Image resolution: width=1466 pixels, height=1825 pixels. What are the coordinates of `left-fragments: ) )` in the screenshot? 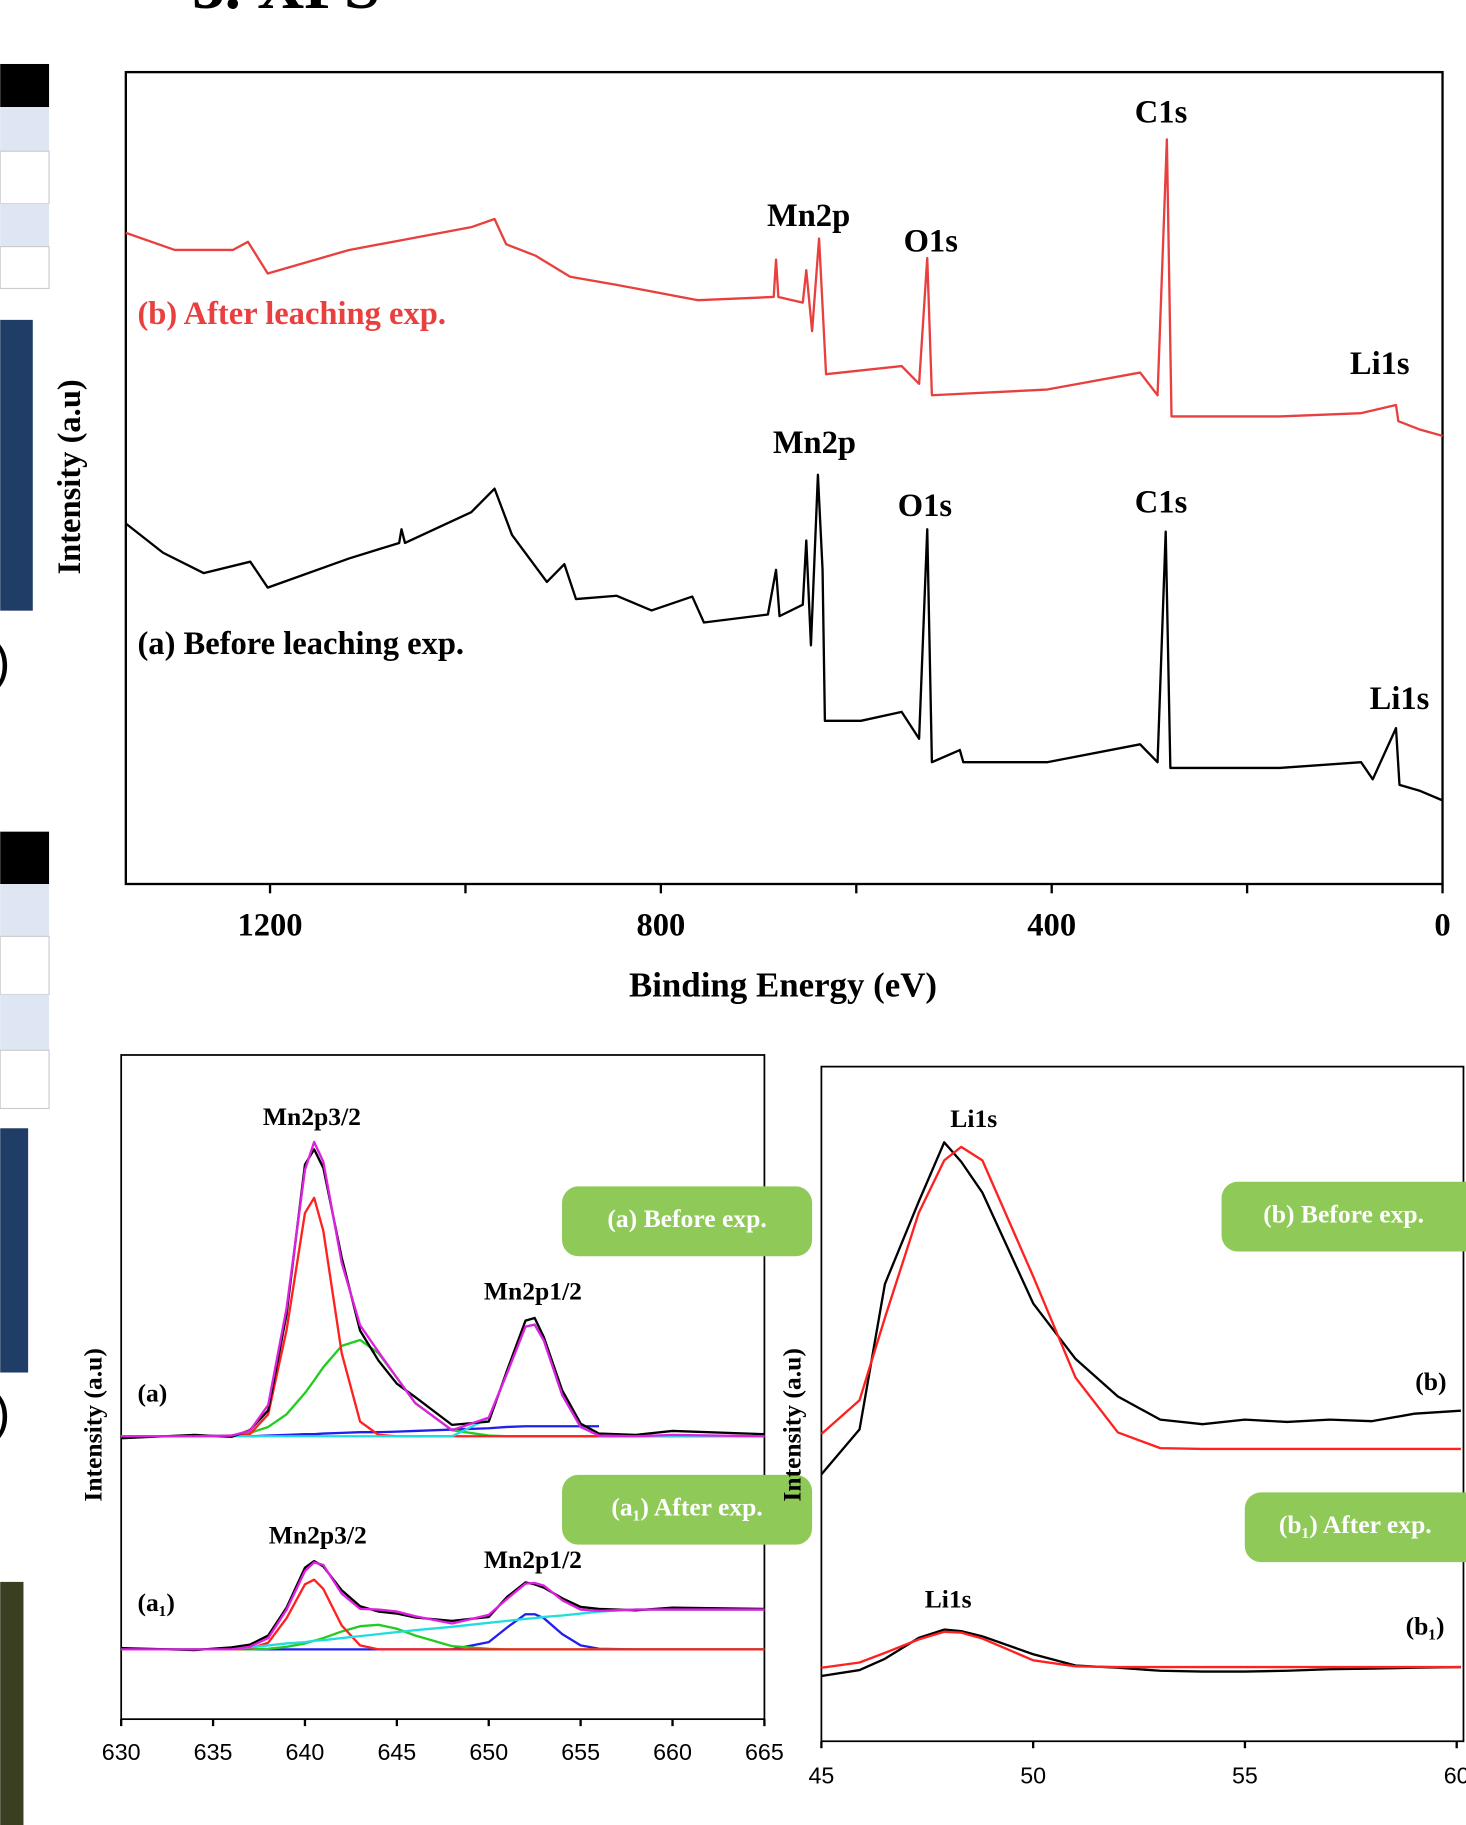 It's located at (25, 944).